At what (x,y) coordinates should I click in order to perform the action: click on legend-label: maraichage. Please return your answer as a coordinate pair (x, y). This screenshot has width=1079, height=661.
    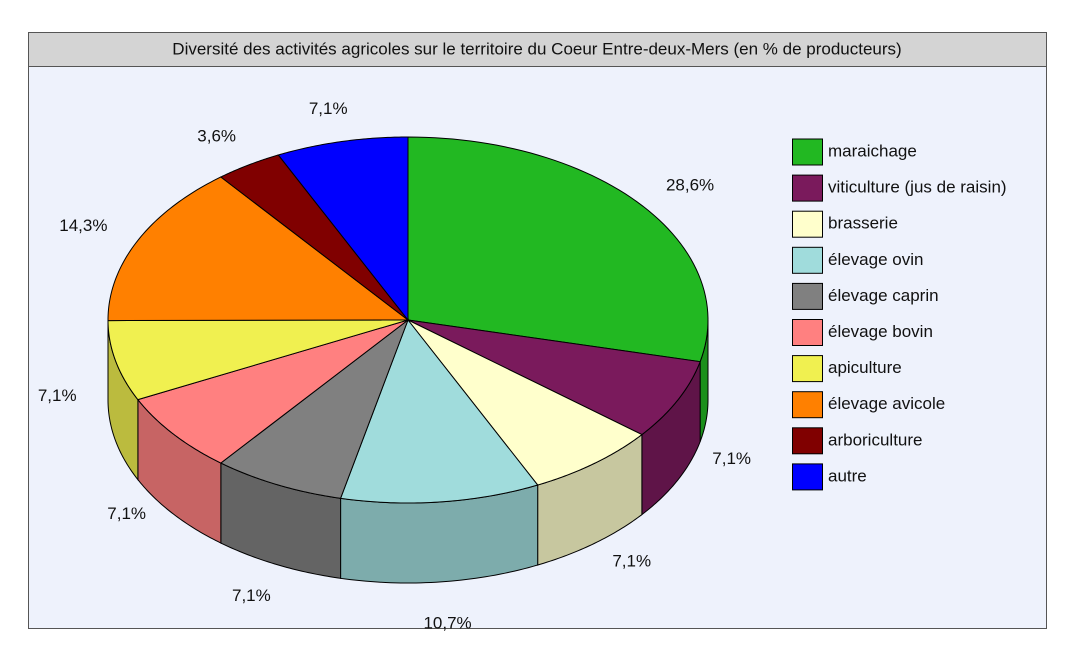
    Looking at the image, I should click on (872, 150).